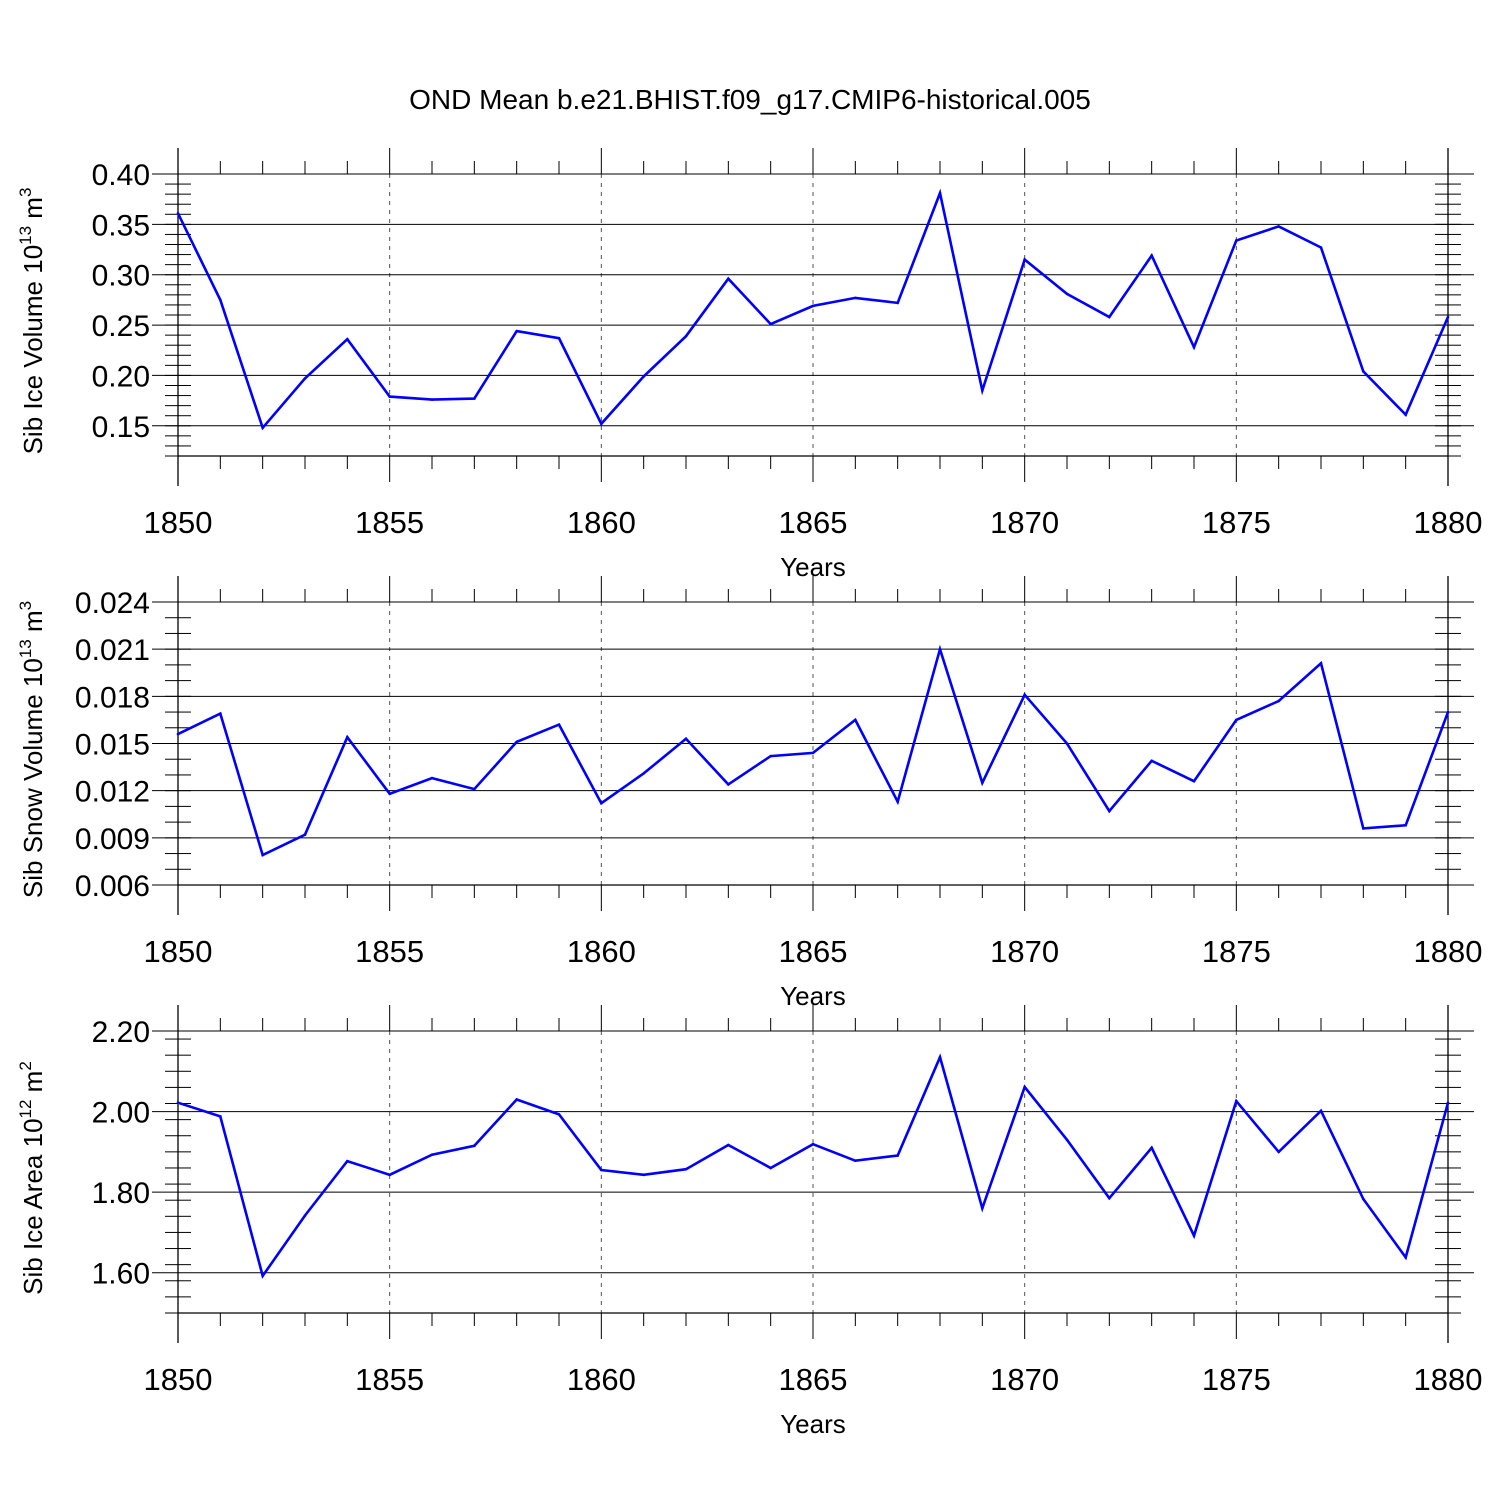 Image resolution: width=1500 pixels, height=1500 pixels. What do you see at coordinates (112, 886) in the screenshot?
I see `y-tick-label: 0.006` at bounding box center [112, 886].